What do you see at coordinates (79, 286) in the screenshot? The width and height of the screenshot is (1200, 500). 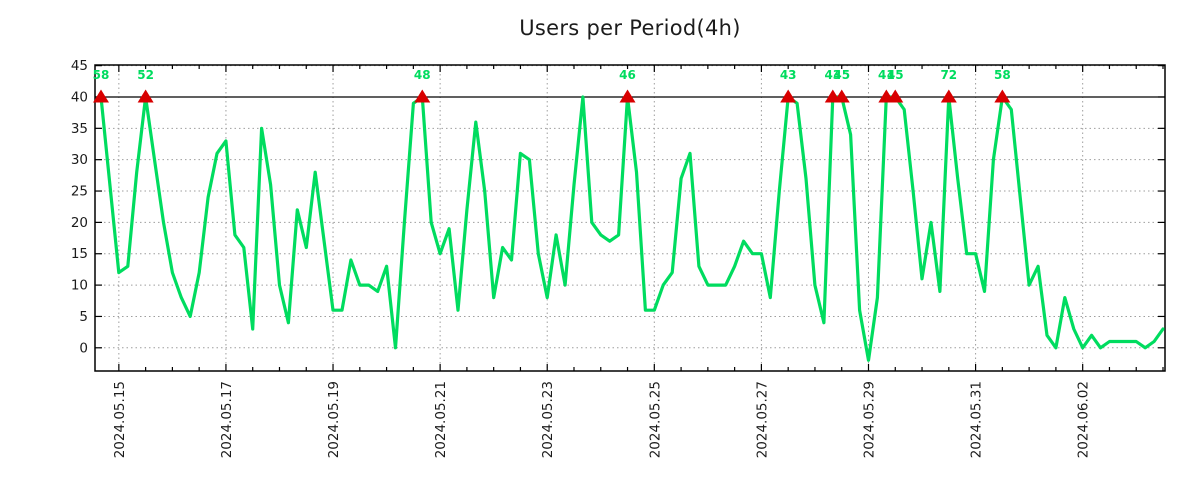 I see `y-tick-label: 10` at bounding box center [79, 286].